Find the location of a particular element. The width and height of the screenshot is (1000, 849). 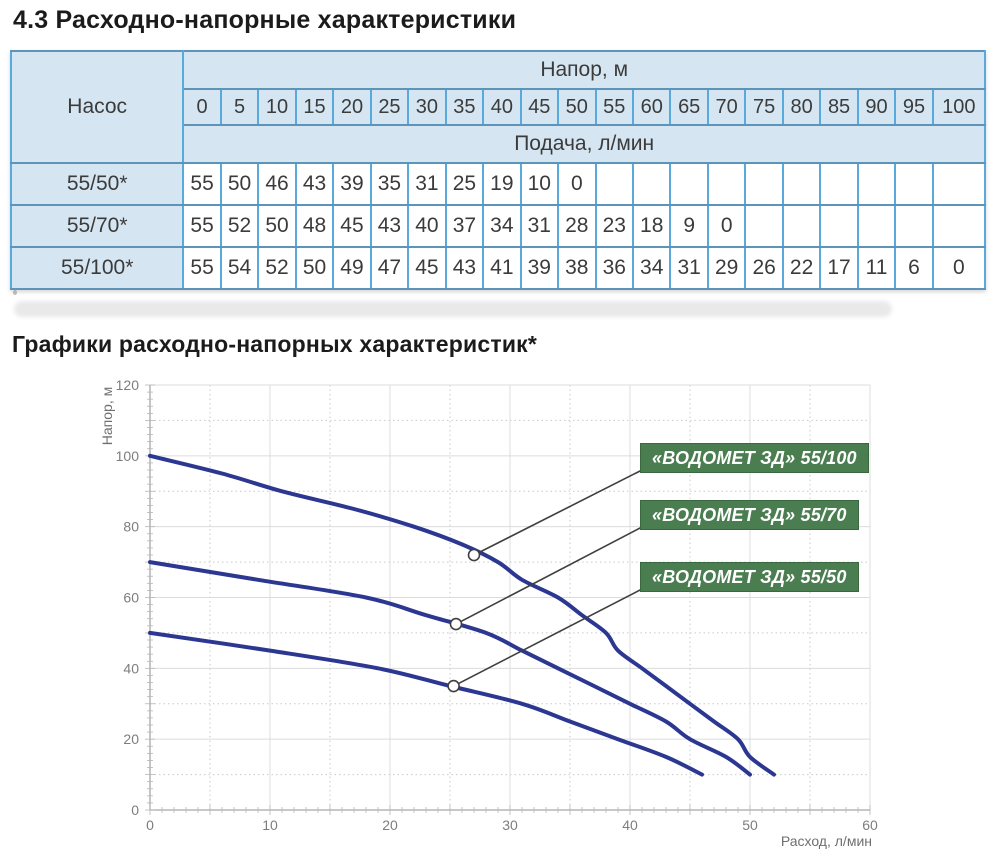

flow-value-cell: 10 is located at coordinates (539, 184).